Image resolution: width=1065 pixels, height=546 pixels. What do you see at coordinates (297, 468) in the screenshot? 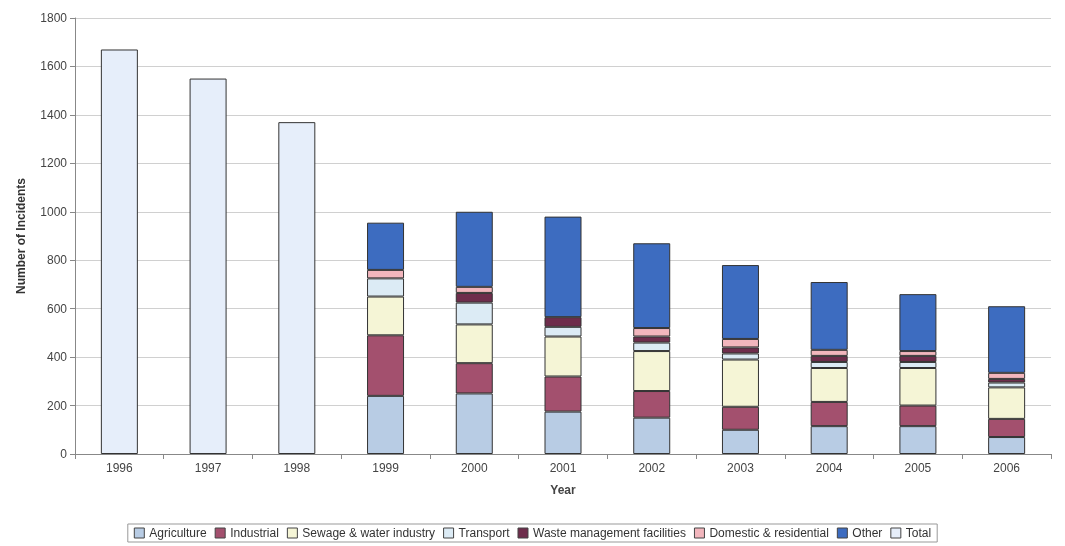
I see `x-tick-label: 1998` at bounding box center [297, 468].